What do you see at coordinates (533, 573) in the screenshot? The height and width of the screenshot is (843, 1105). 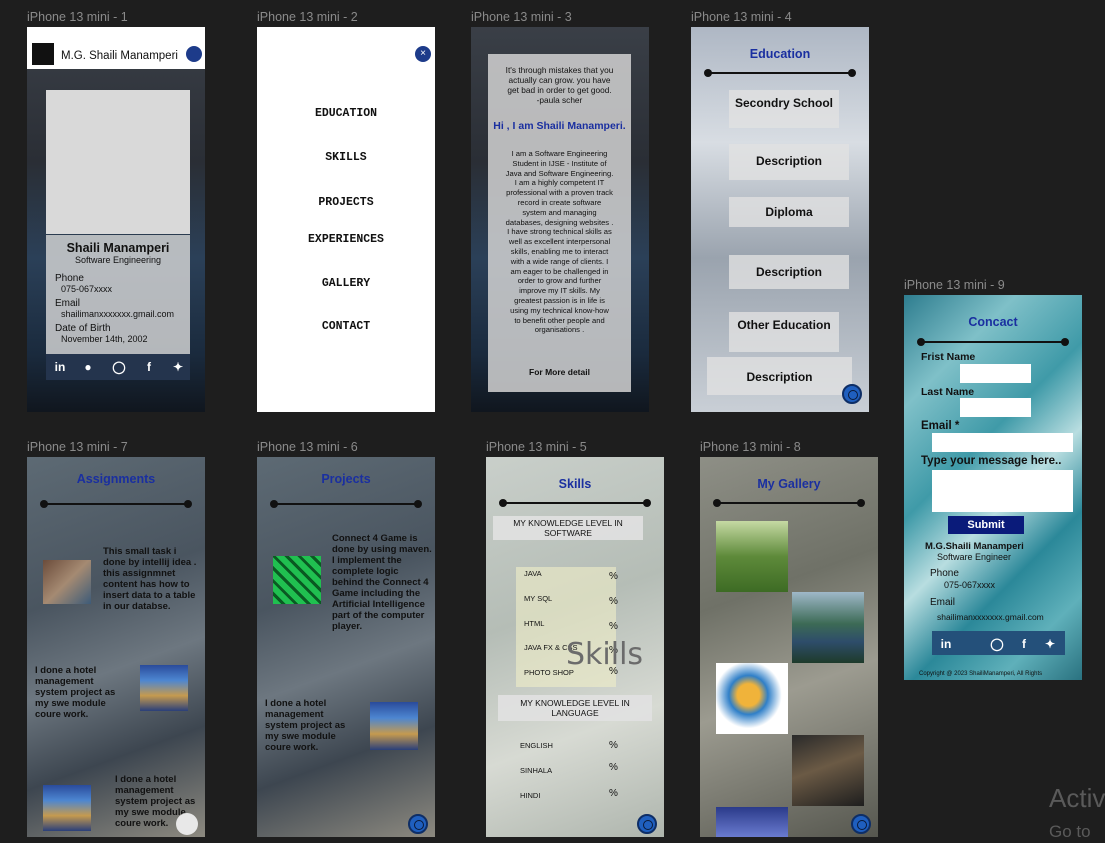 I see `skill-java: JAVA` at bounding box center [533, 573].